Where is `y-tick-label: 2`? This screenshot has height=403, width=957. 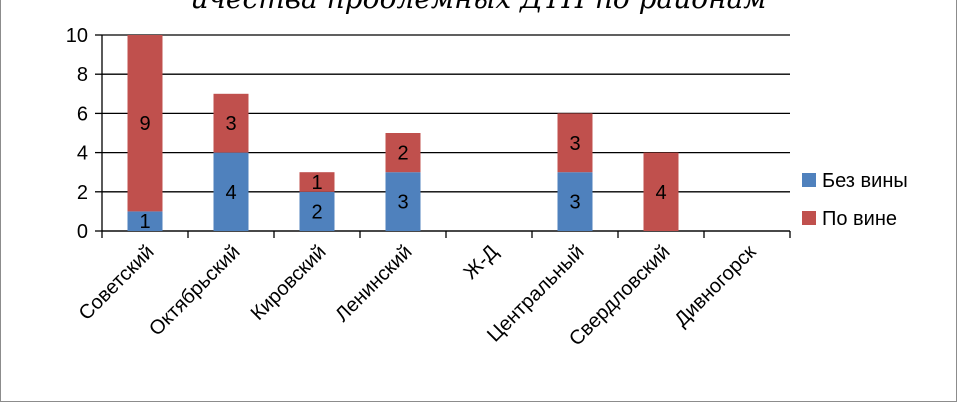
y-tick-label: 2 is located at coordinates (82, 193).